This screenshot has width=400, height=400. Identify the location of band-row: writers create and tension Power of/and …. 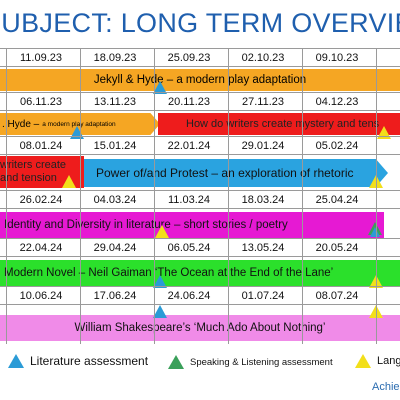
(200, 172).